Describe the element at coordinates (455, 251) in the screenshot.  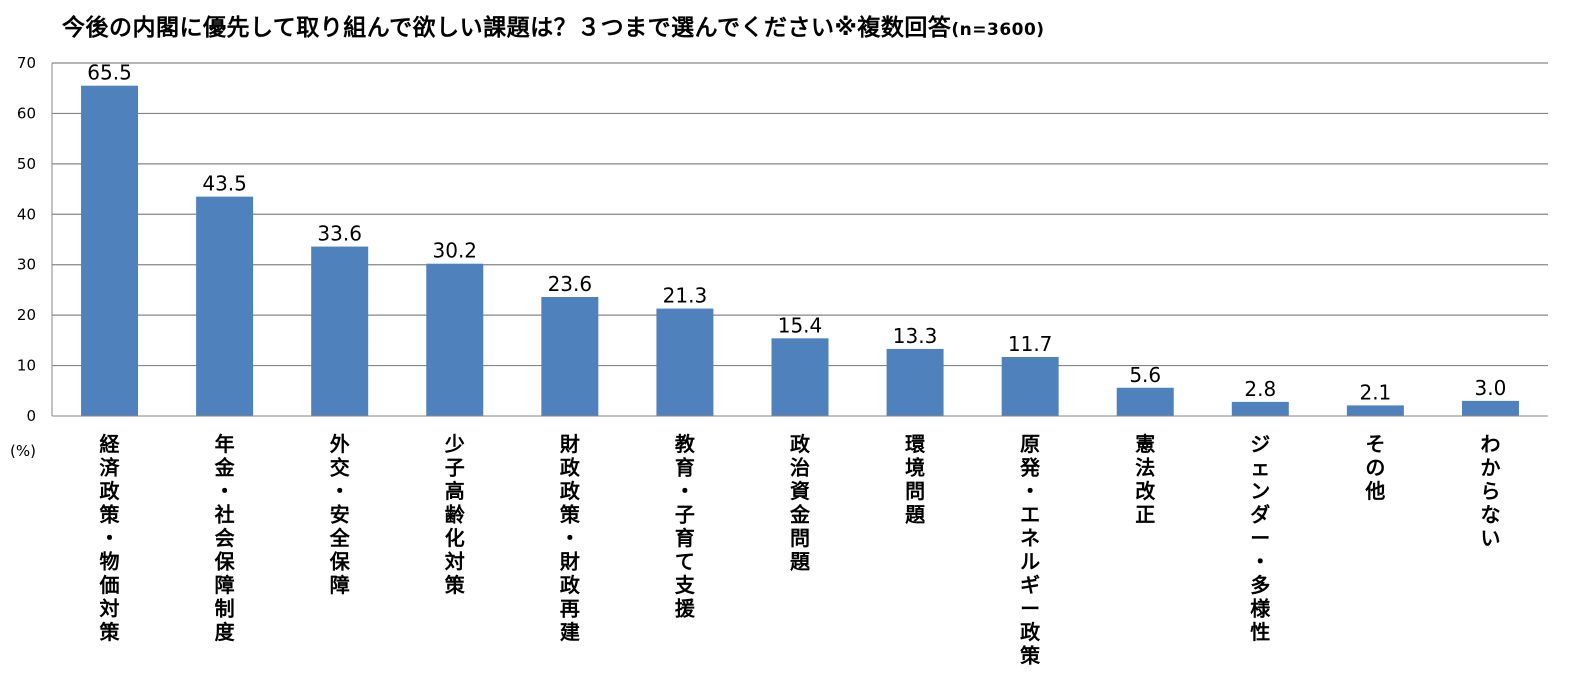
I see `data-label: 30.2` at that location.